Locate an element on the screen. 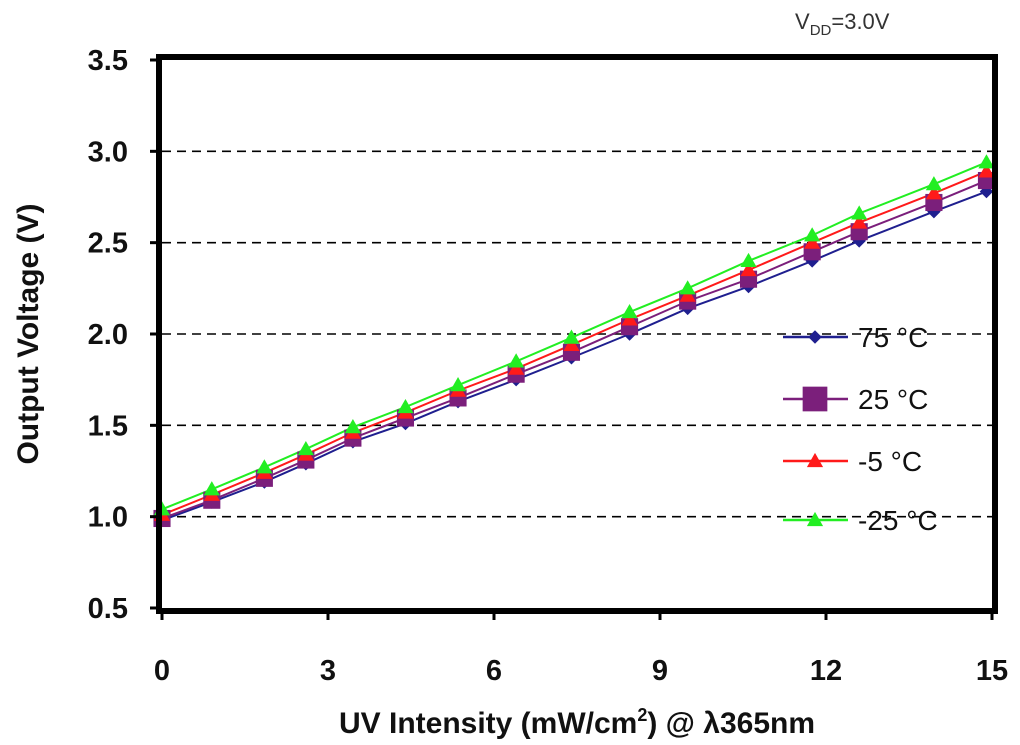 This screenshot has width=1020, height=745. y-axis-title: Output Voltage (V) is located at coordinates (28, 333).